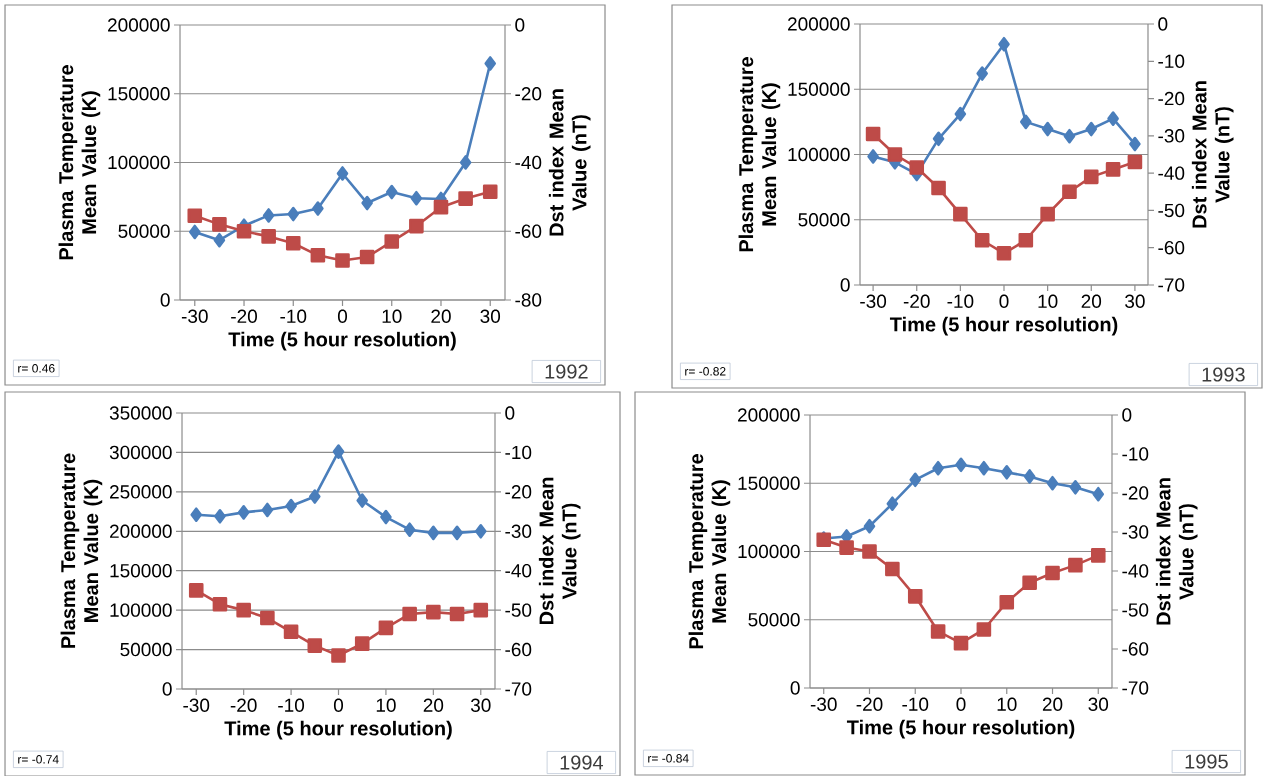 This screenshot has height=776, width=1280. What do you see at coordinates (1206, 761) in the screenshot?
I see `text: 1995` at bounding box center [1206, 761].